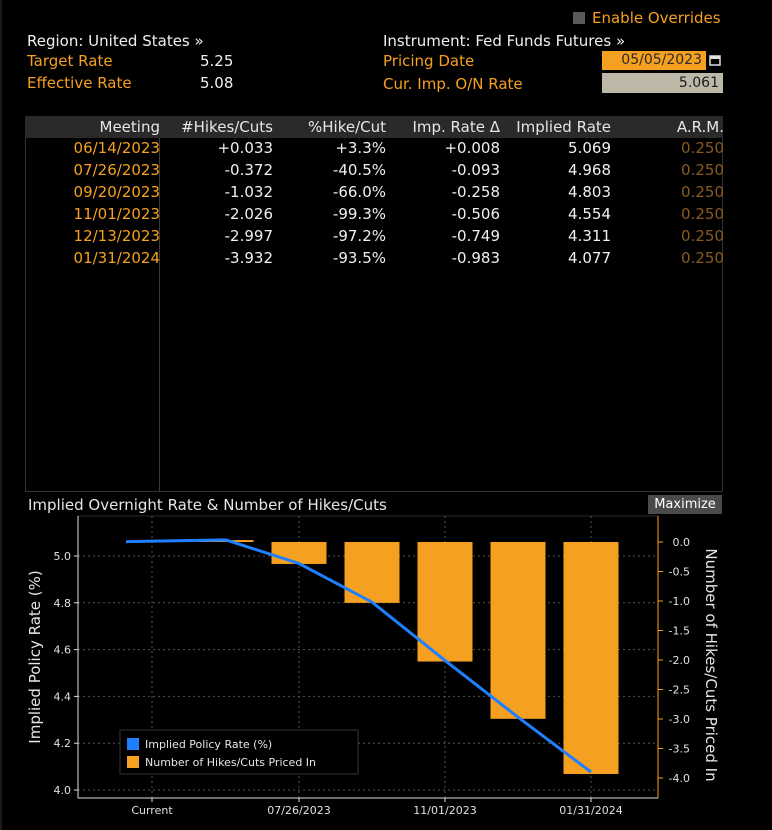 The height and width of the screenshot is (830, 772). Describe the element at coordinates (70, 61) in the screenshot. I see `target-rate-label: Target Rate` at that location.